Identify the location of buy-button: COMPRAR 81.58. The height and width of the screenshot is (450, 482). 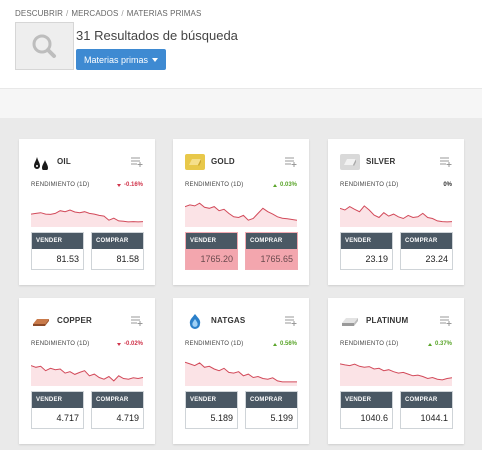
(117, 251).